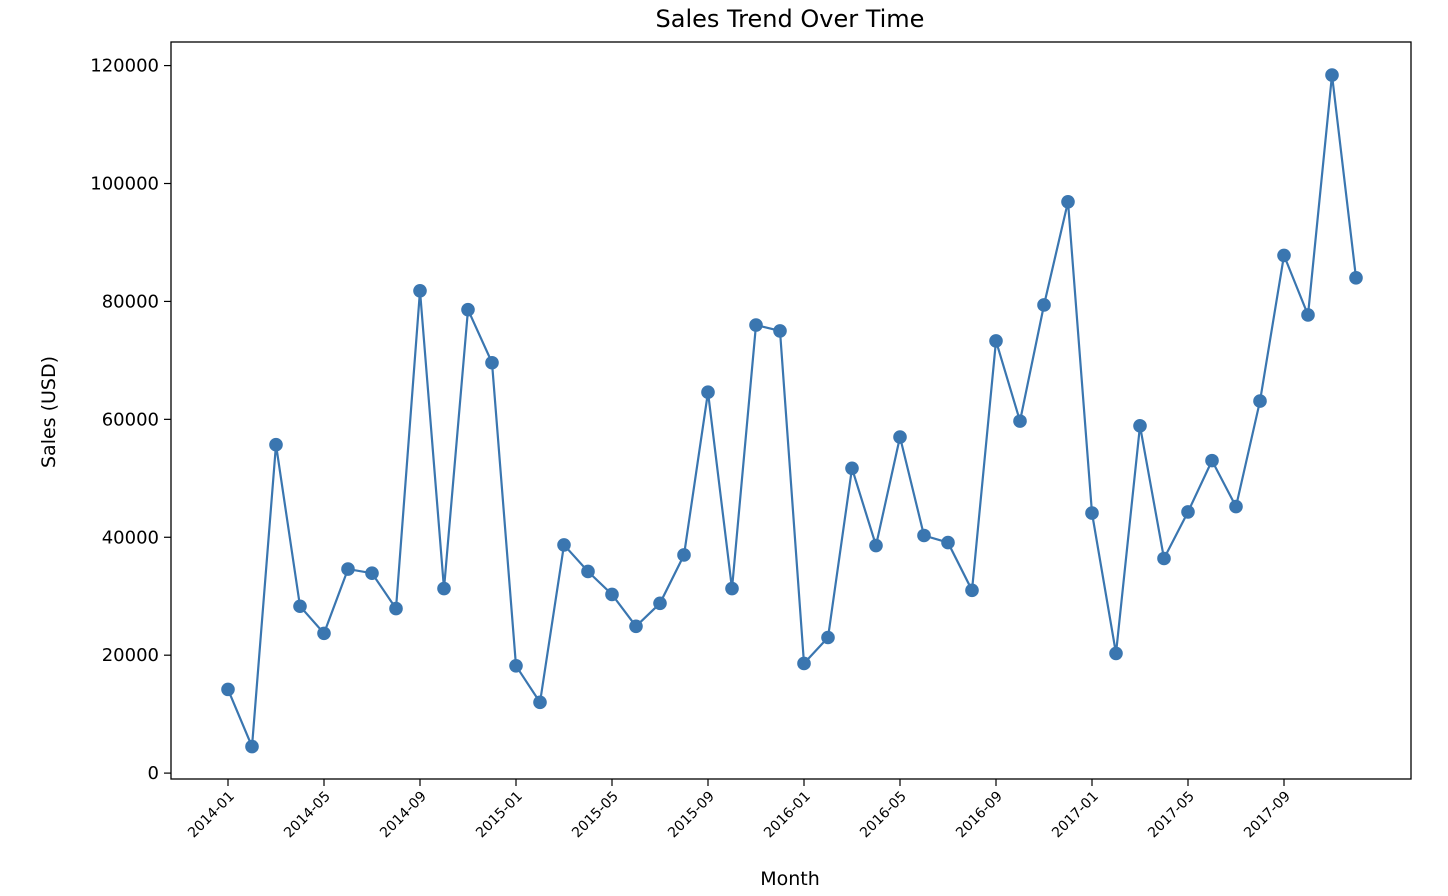 The width and height of the screenshot is (1448, 896). Describe the element at coordinates (790, 19) in the screenshot. I see `chart-title: Sales Trend Over Time` at that location.